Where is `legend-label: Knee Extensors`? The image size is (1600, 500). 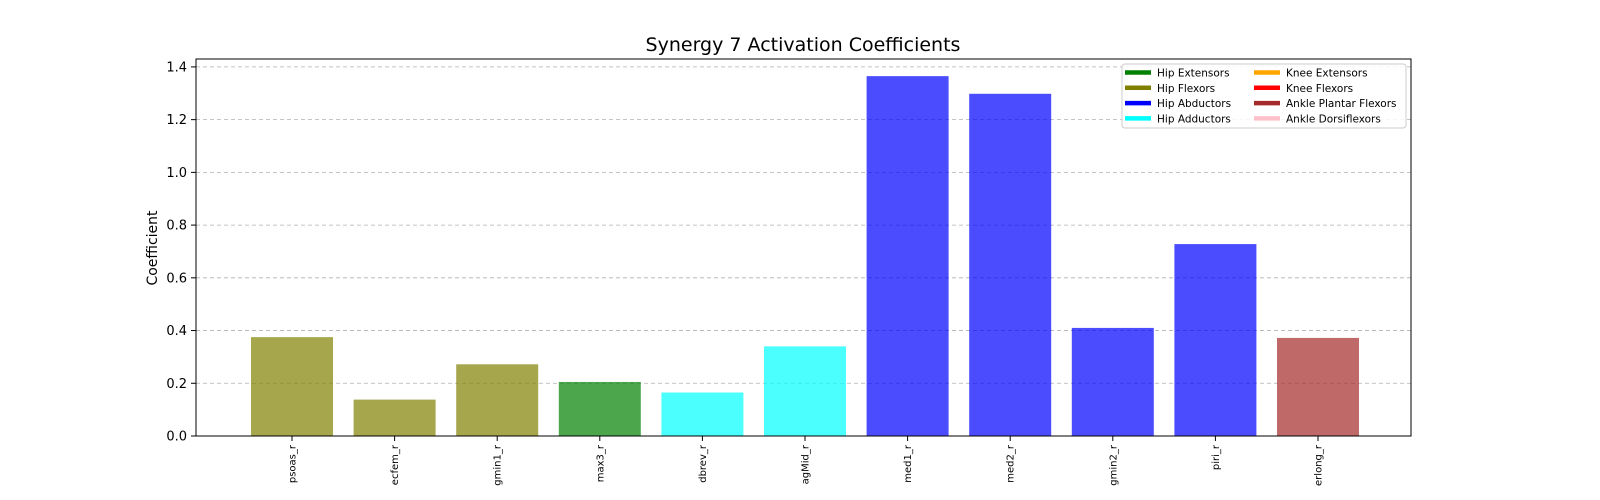 legend-label: Knee Extensors is located at coordinates (1327, 74).